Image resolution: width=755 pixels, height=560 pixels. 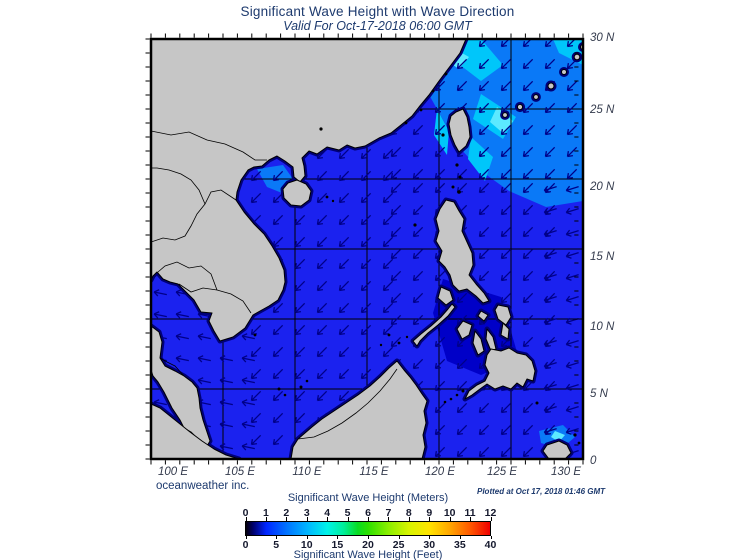 What do you see at coordinates (440, 472) in the screenshot?
I see `lon-label: 120 E` at bounding box center [440, 472].